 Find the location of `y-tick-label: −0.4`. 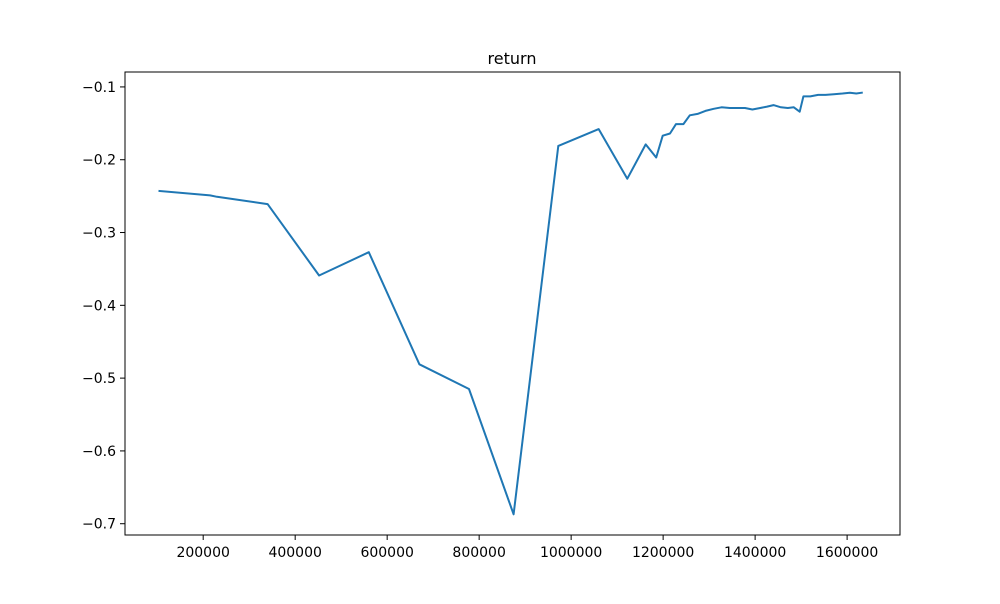

y-tick-label: −0.4 is located at coordinates (99, 306).